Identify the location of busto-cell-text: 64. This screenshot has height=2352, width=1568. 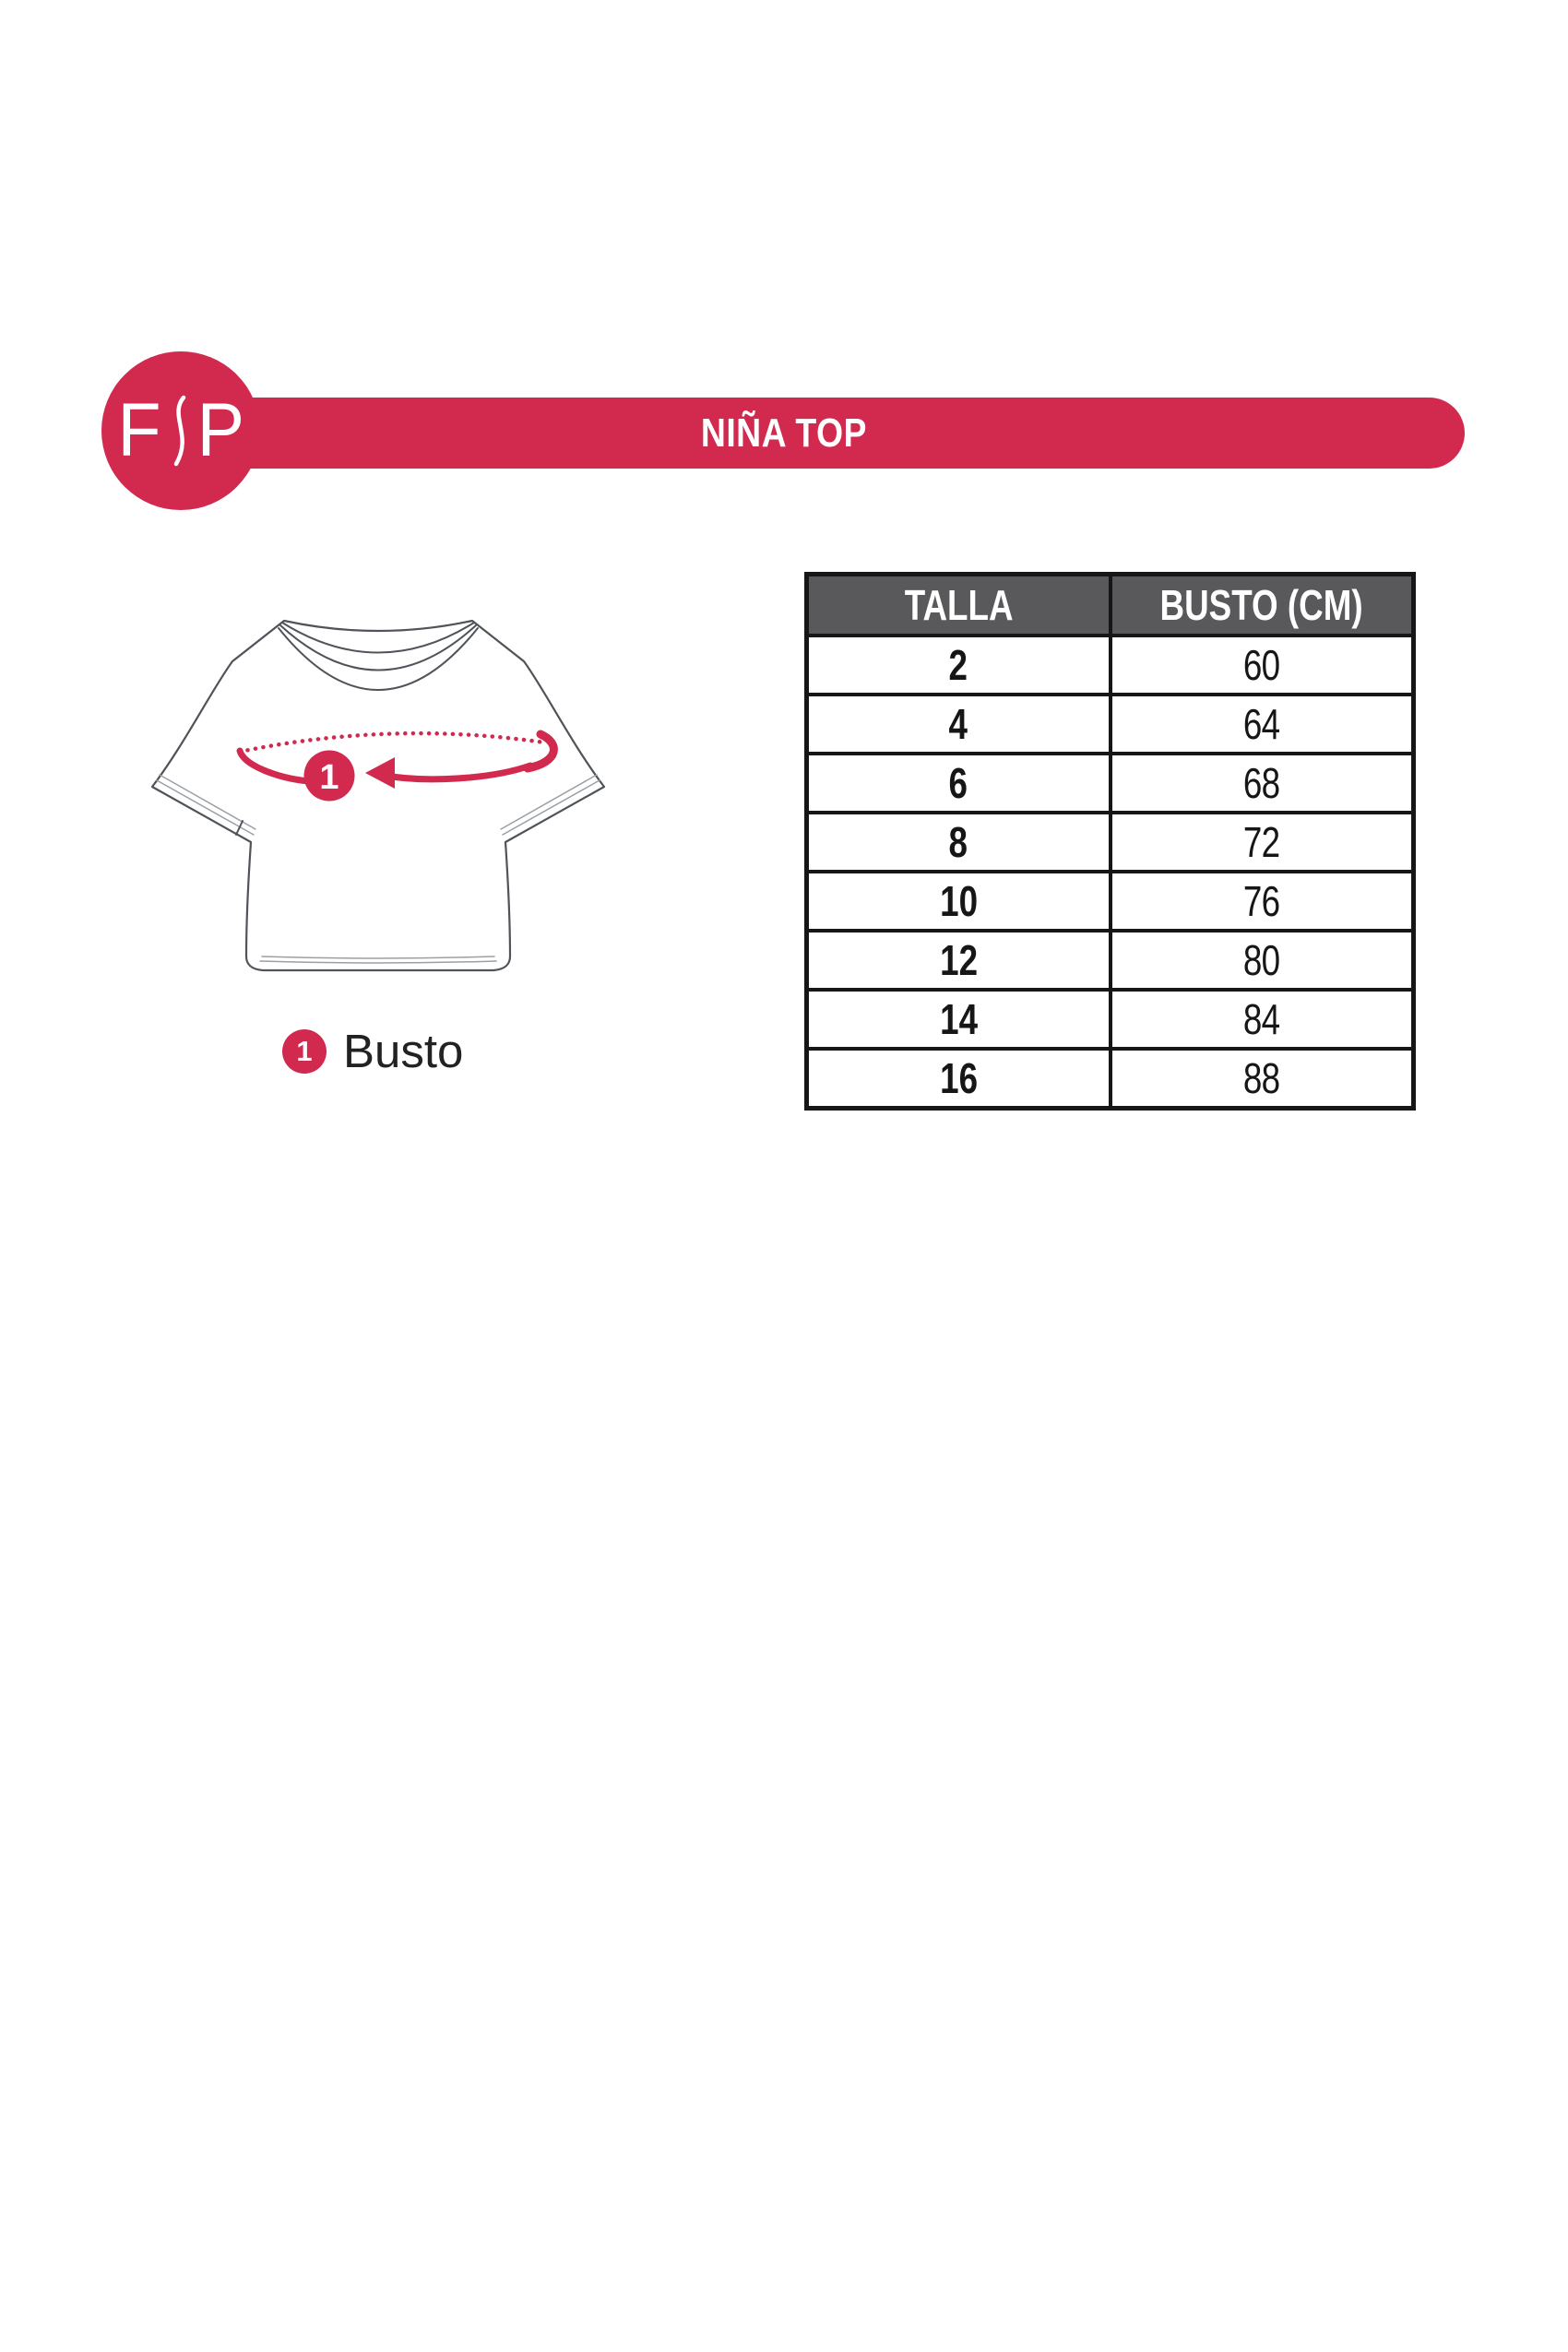
(1261, 724).